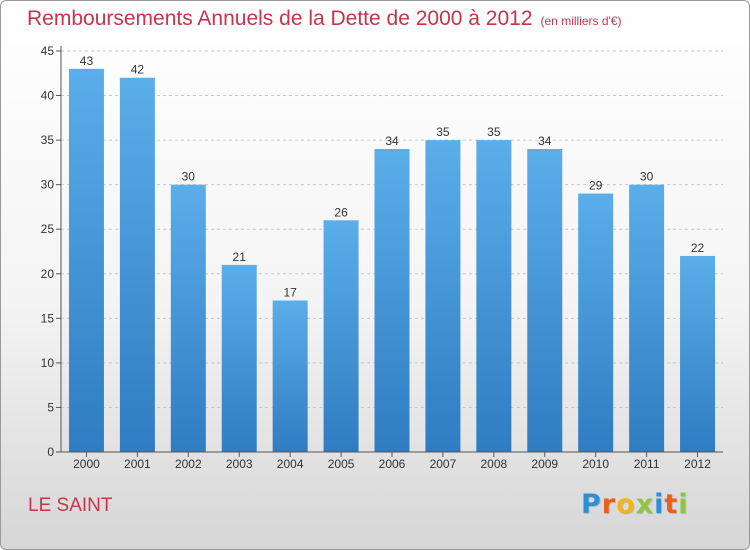 This screenshot has height=550, width=750. I want to click on logo-letter: o, so click(626, 504).